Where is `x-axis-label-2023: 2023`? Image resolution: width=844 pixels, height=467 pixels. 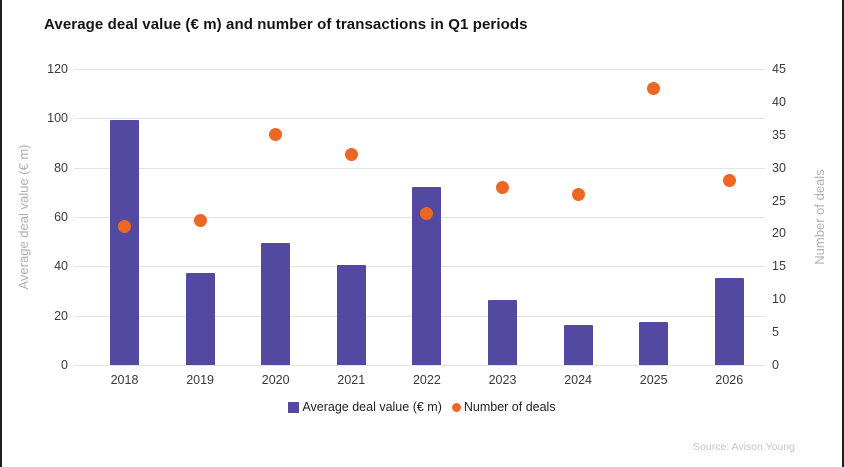 x-axis-label-2023: 2023 is located at coordinates (502, 380).